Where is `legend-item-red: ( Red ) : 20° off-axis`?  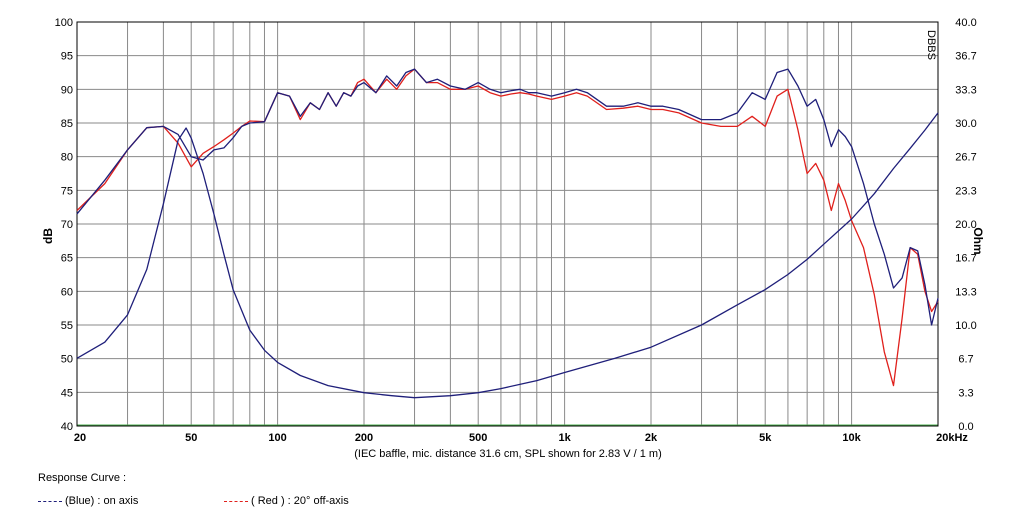
legend-item-red: ( Red ) : 20° off-axis is located at coordinates (286, 501).